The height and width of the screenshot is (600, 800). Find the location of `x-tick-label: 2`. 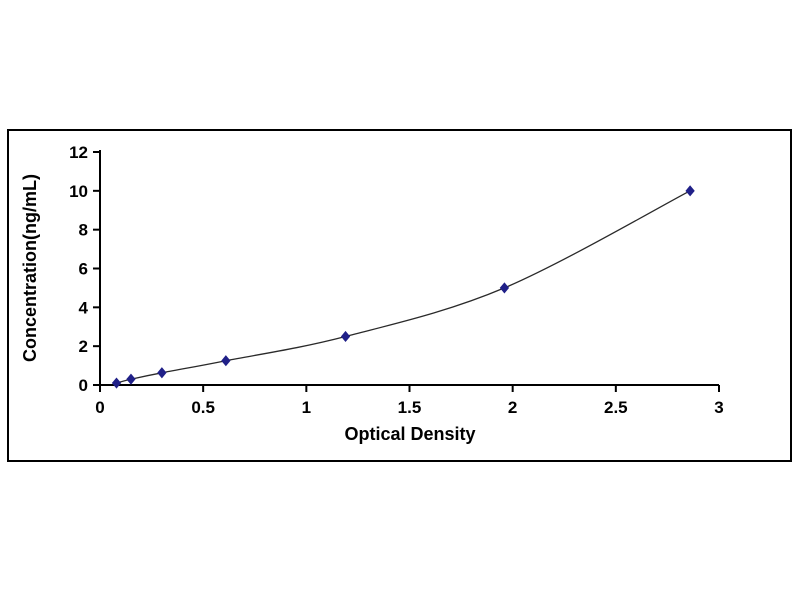

x-tick-label: 2 is located at coordinates (512, 407).